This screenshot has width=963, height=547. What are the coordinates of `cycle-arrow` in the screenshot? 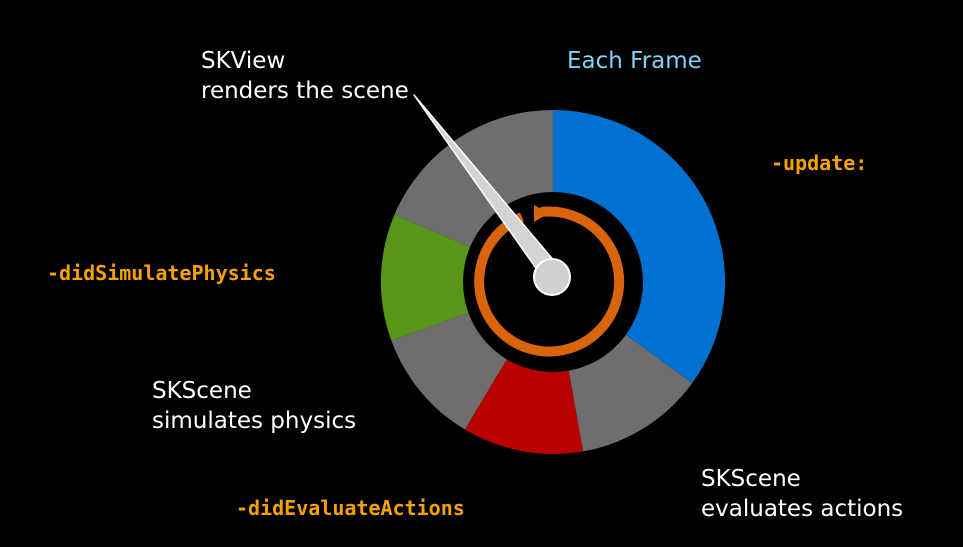 It's located at (549, 281).